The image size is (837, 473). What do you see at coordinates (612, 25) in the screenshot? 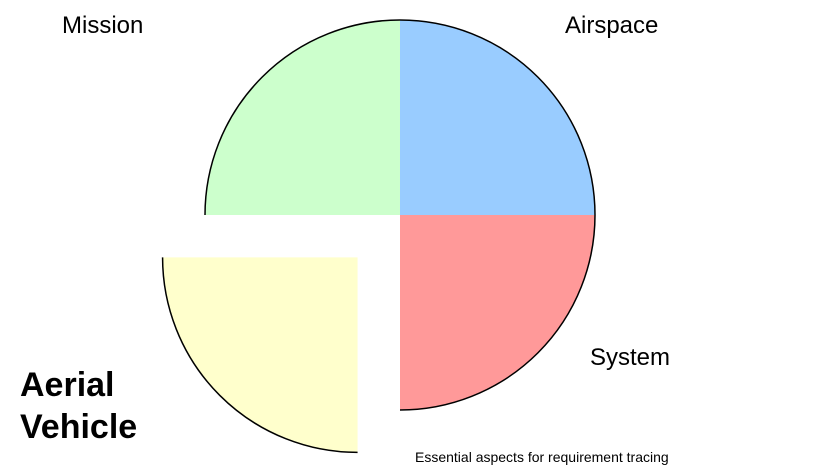
I see `slice-label: Airspace` at bounding box center [612, 25].